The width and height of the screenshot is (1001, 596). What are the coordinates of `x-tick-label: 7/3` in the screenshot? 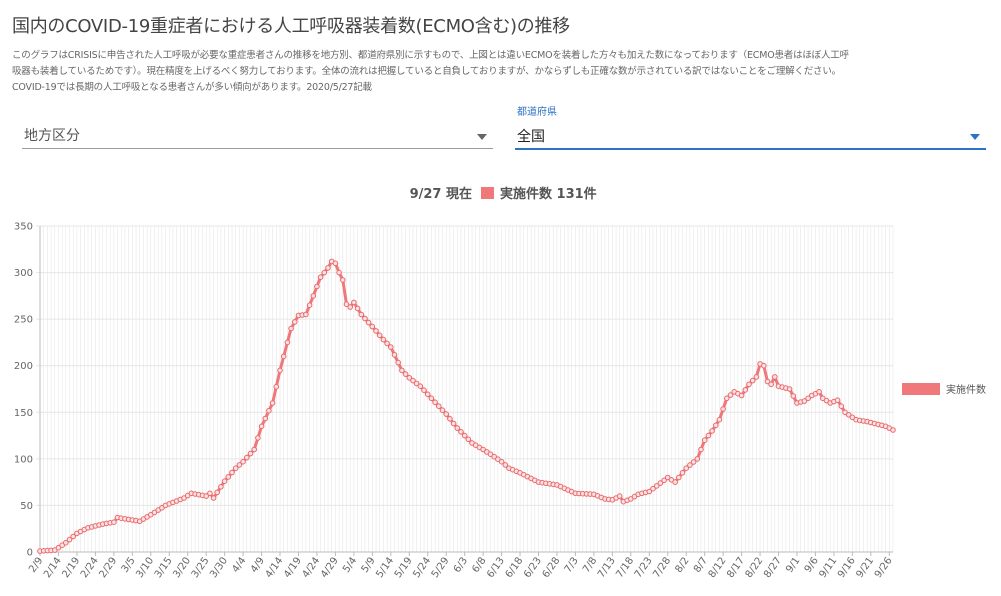 It's located at (572, 564).